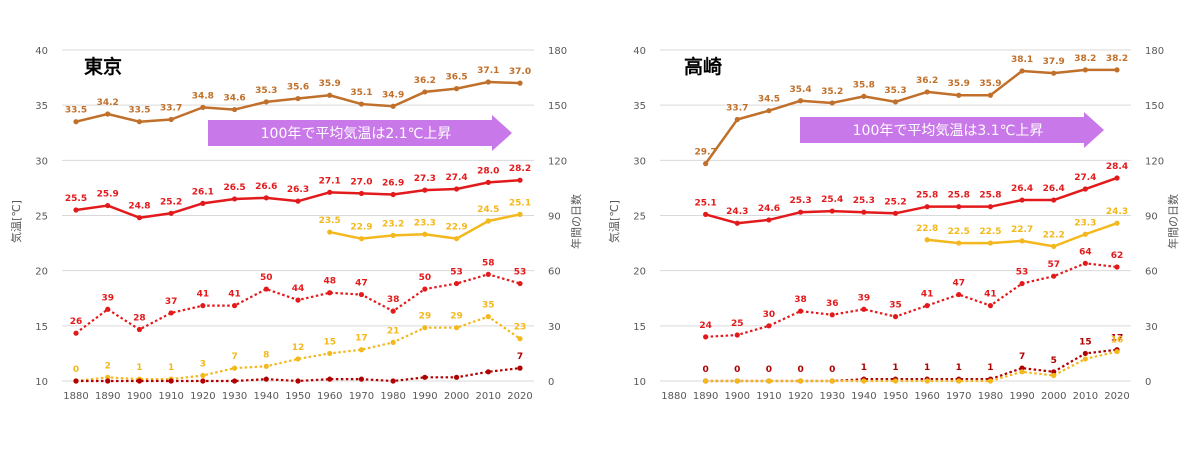 The width and height of the screenshot is (1200, 453). What do you see at coordinates (393, 184) in the screenshot?
I see `data-label: 26.9` at bounding box center [393, 184].